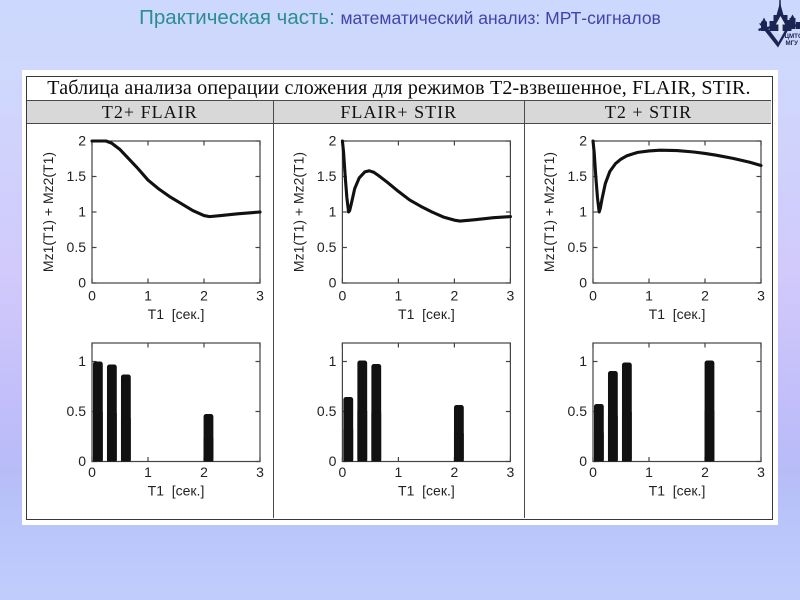 The width and height of the screenshot is (800, 600). Describe the element at coordinates (792, 43) in the screenshot. I see `svg-text: МГУ` at that location.